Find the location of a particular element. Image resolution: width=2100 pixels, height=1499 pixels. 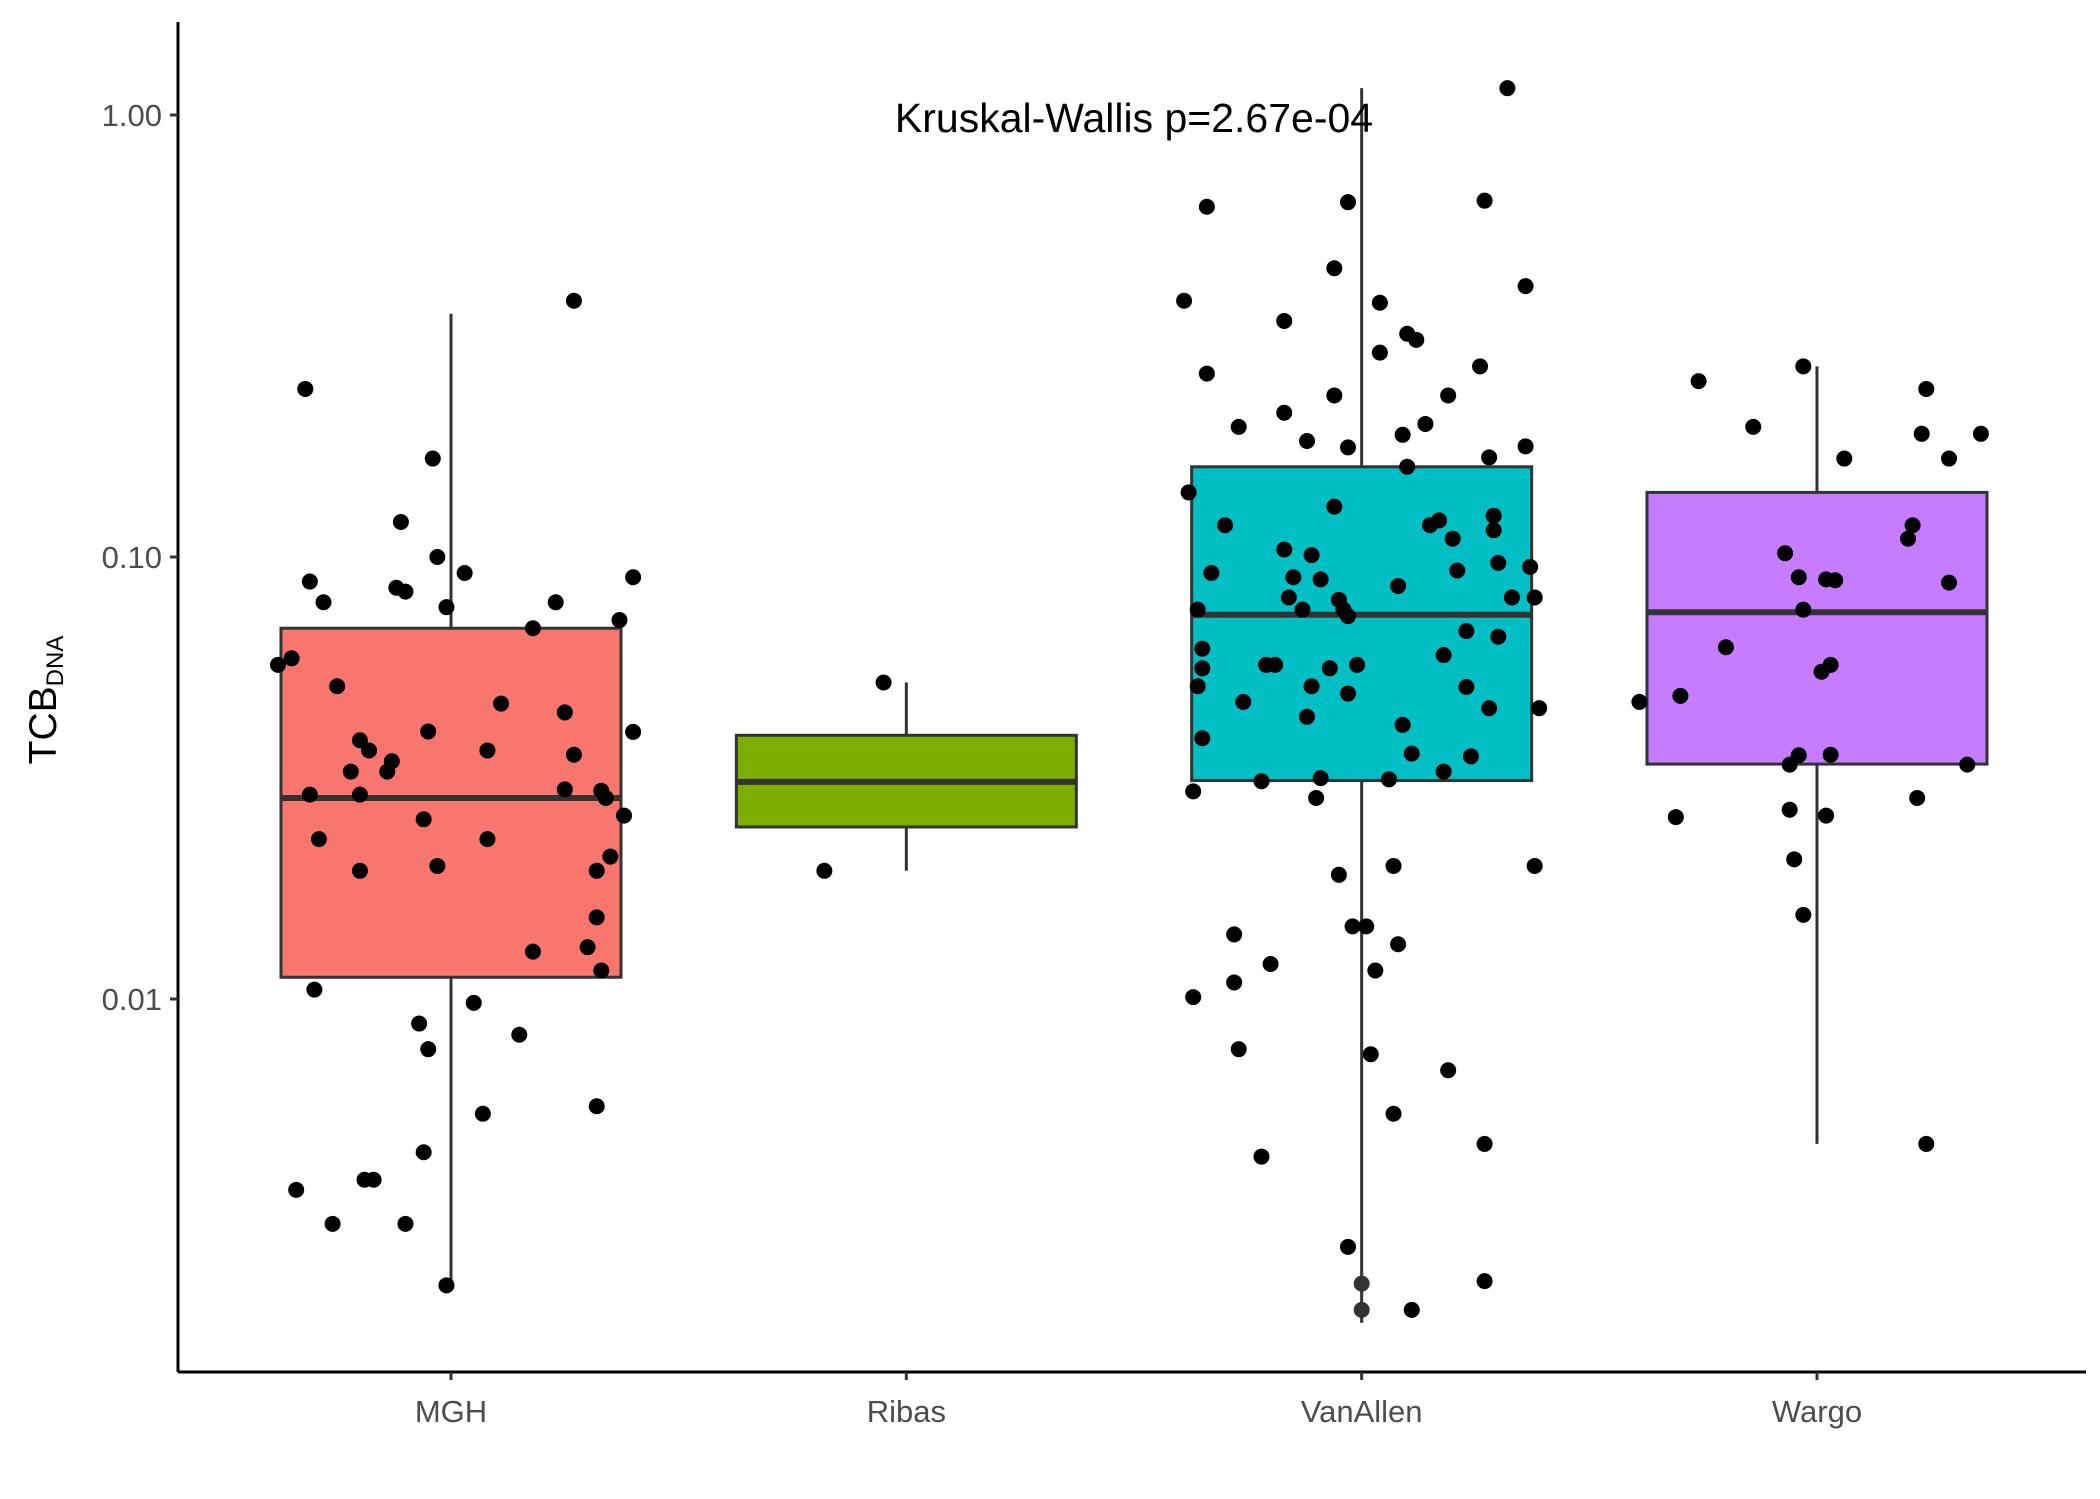

box-vanallen is located at coordinates (1362, 705).